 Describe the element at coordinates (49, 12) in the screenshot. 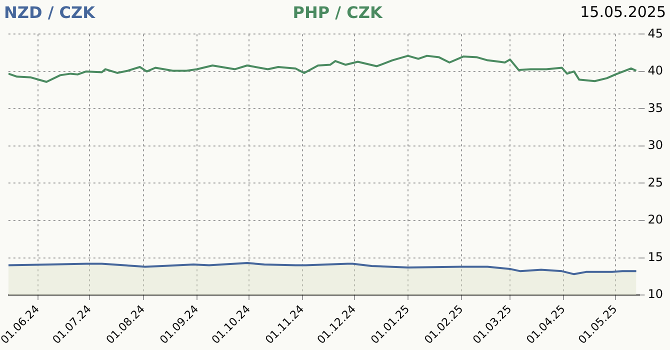

I see `text: NZD / CZK` at that location.